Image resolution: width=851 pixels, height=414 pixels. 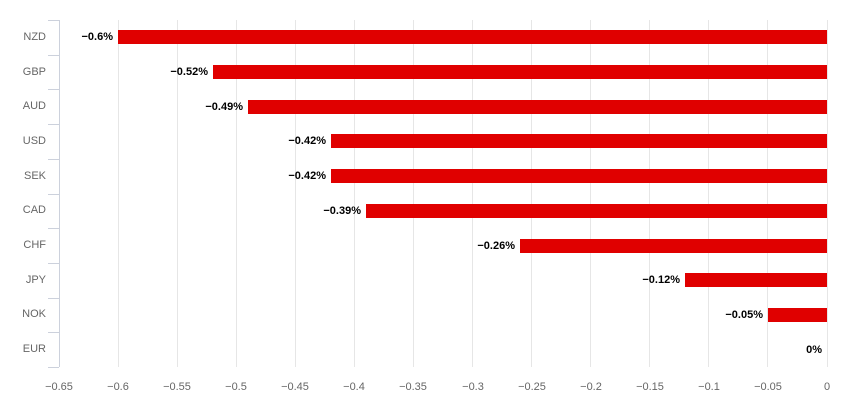 I want to click on bar-value-label: −0.05%, so click(x=744, y=315).